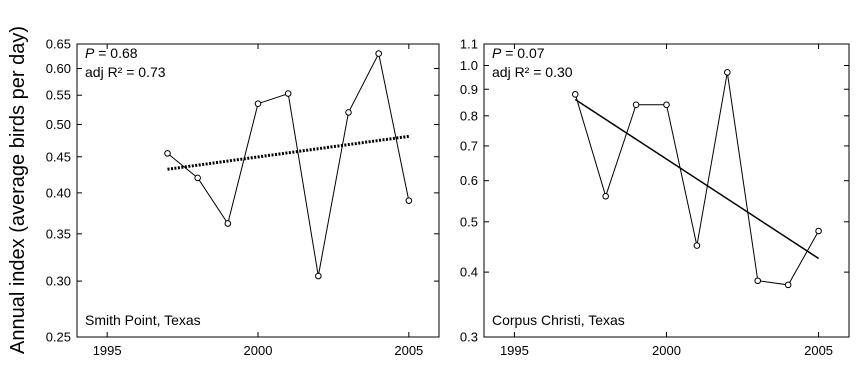 The height and width of the screenshot is (366, 861). I want to click on adj-r2-annotation: adj R² = 0.73, so click(125, 72).